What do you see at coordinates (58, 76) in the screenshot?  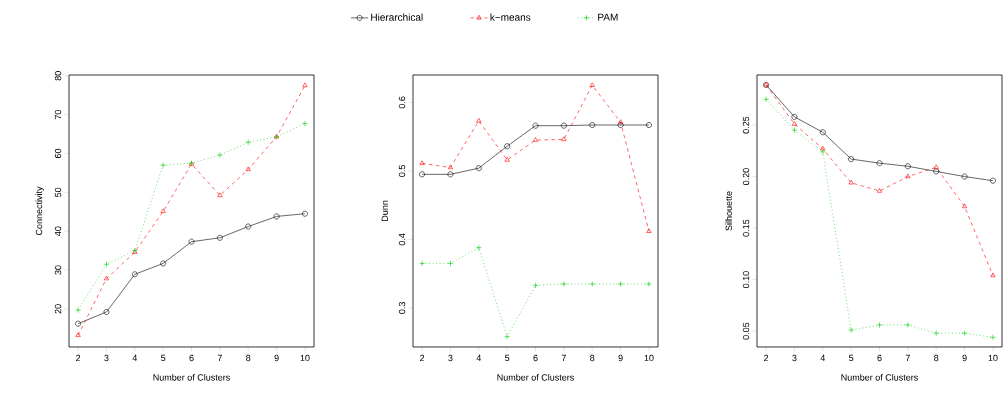 I see `y-tick-label: 80` at bounding box center [58, 76].